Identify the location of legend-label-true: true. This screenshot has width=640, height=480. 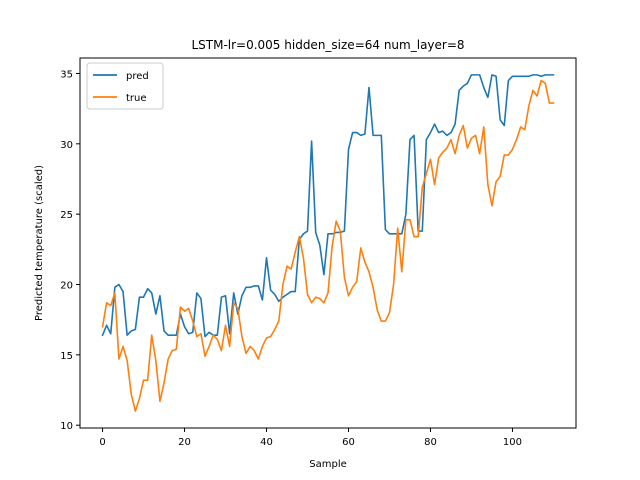
(136, 98).